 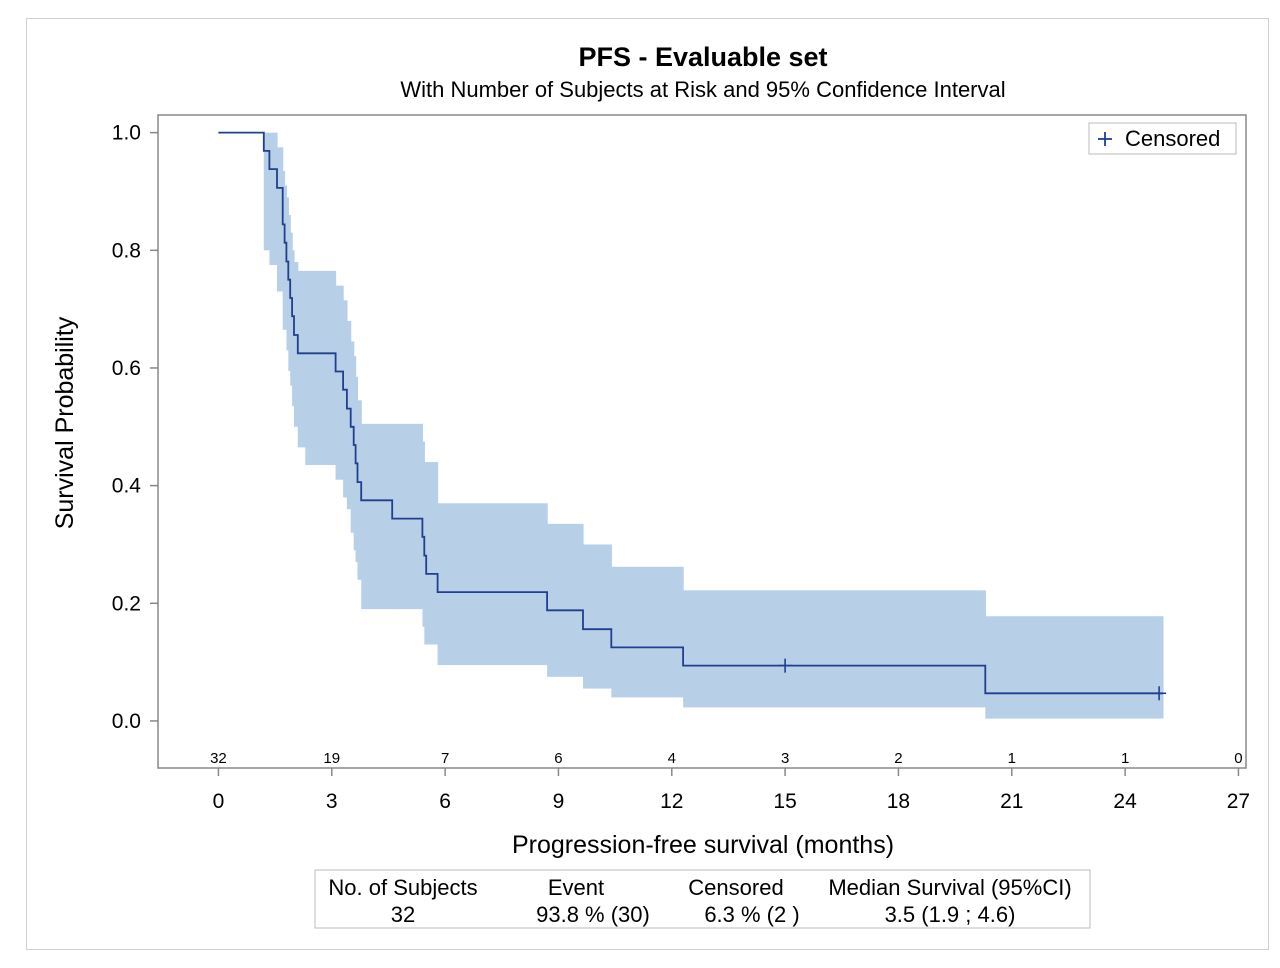 What do you see at coordinates (785, 758) in the screenshot?
I see `at-risk-count: 3` at bounding box center [785, 758].